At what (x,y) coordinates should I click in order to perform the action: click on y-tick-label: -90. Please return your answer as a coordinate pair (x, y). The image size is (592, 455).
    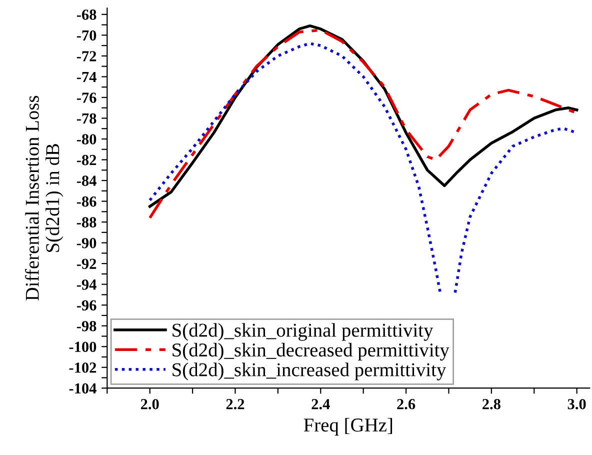
    Looking at the image, I should click on (86, 243).